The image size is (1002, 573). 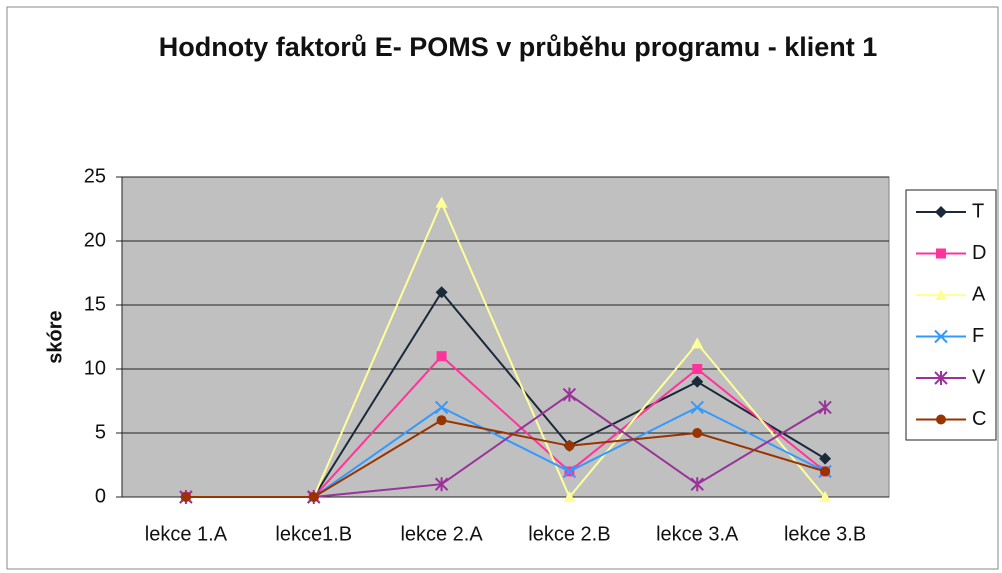 I want to click on y-tick-label: 5, so click(x=100, y=432).